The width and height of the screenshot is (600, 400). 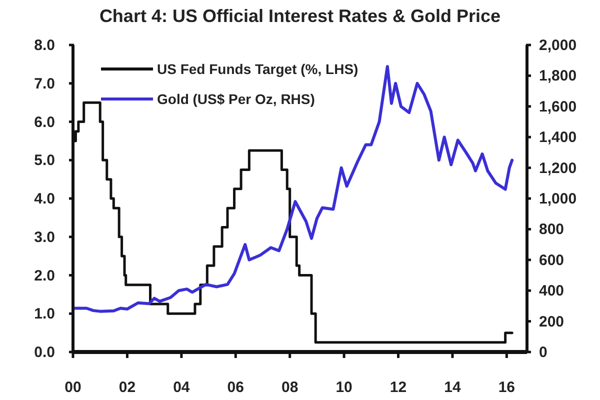 What do you see at coordinates (44, 45) in the screenshot?
I see `y-tick-label: 8.0` at bounding box center [44, 45].